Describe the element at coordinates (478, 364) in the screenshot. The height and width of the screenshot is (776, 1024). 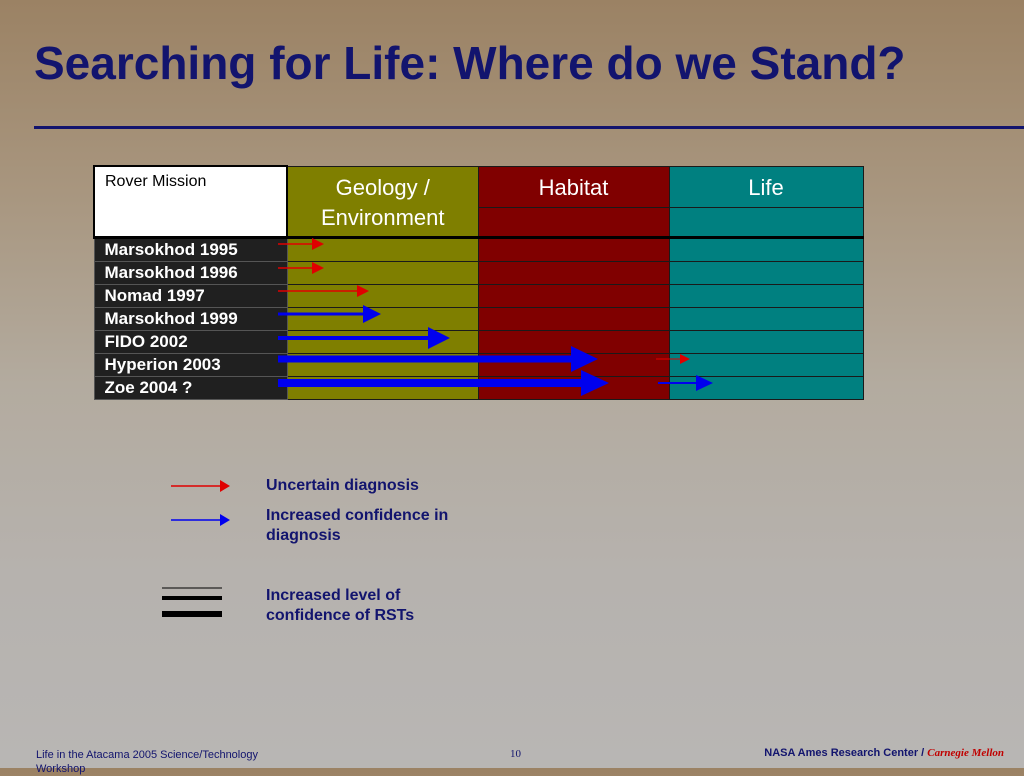
I see `table-row: Hyperion 2003` at that location.